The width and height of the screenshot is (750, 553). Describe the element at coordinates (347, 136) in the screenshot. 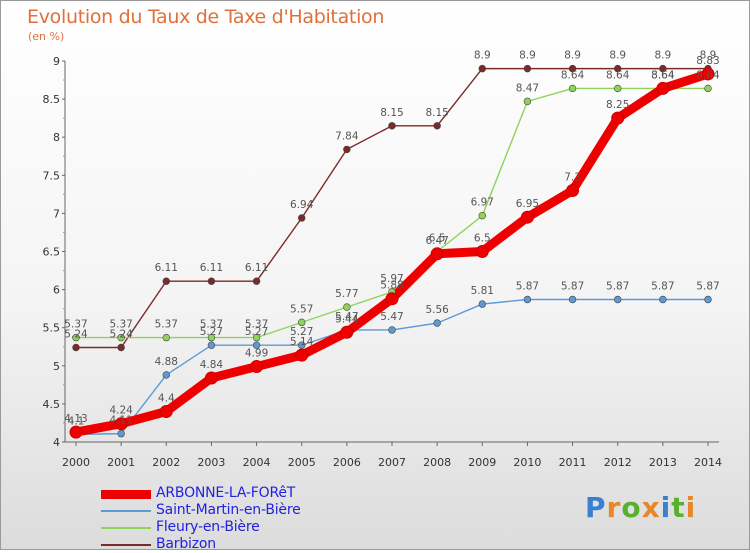

I see `data-label: 7.84` at that location.